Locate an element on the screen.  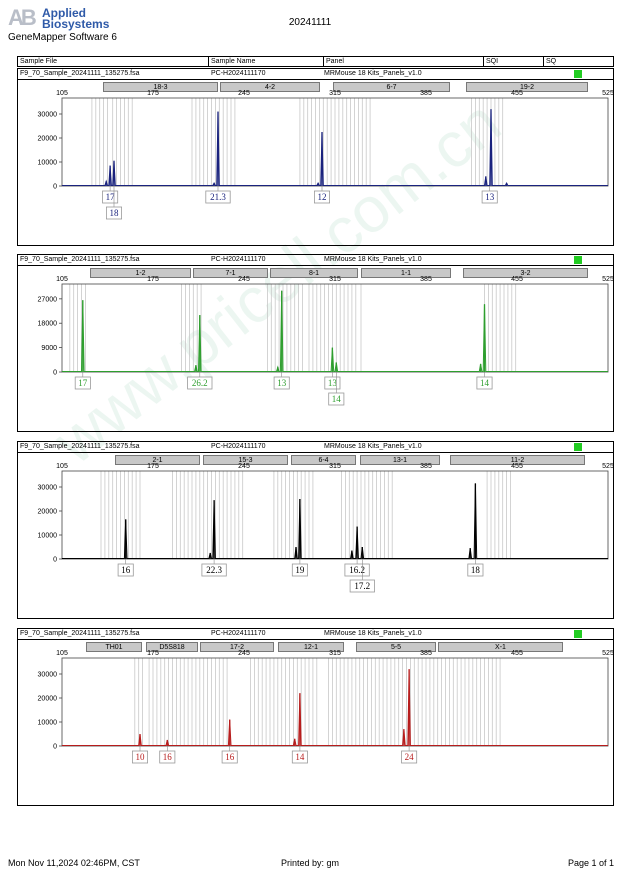
allele-label: 17 is located at coordinates (83, 383).